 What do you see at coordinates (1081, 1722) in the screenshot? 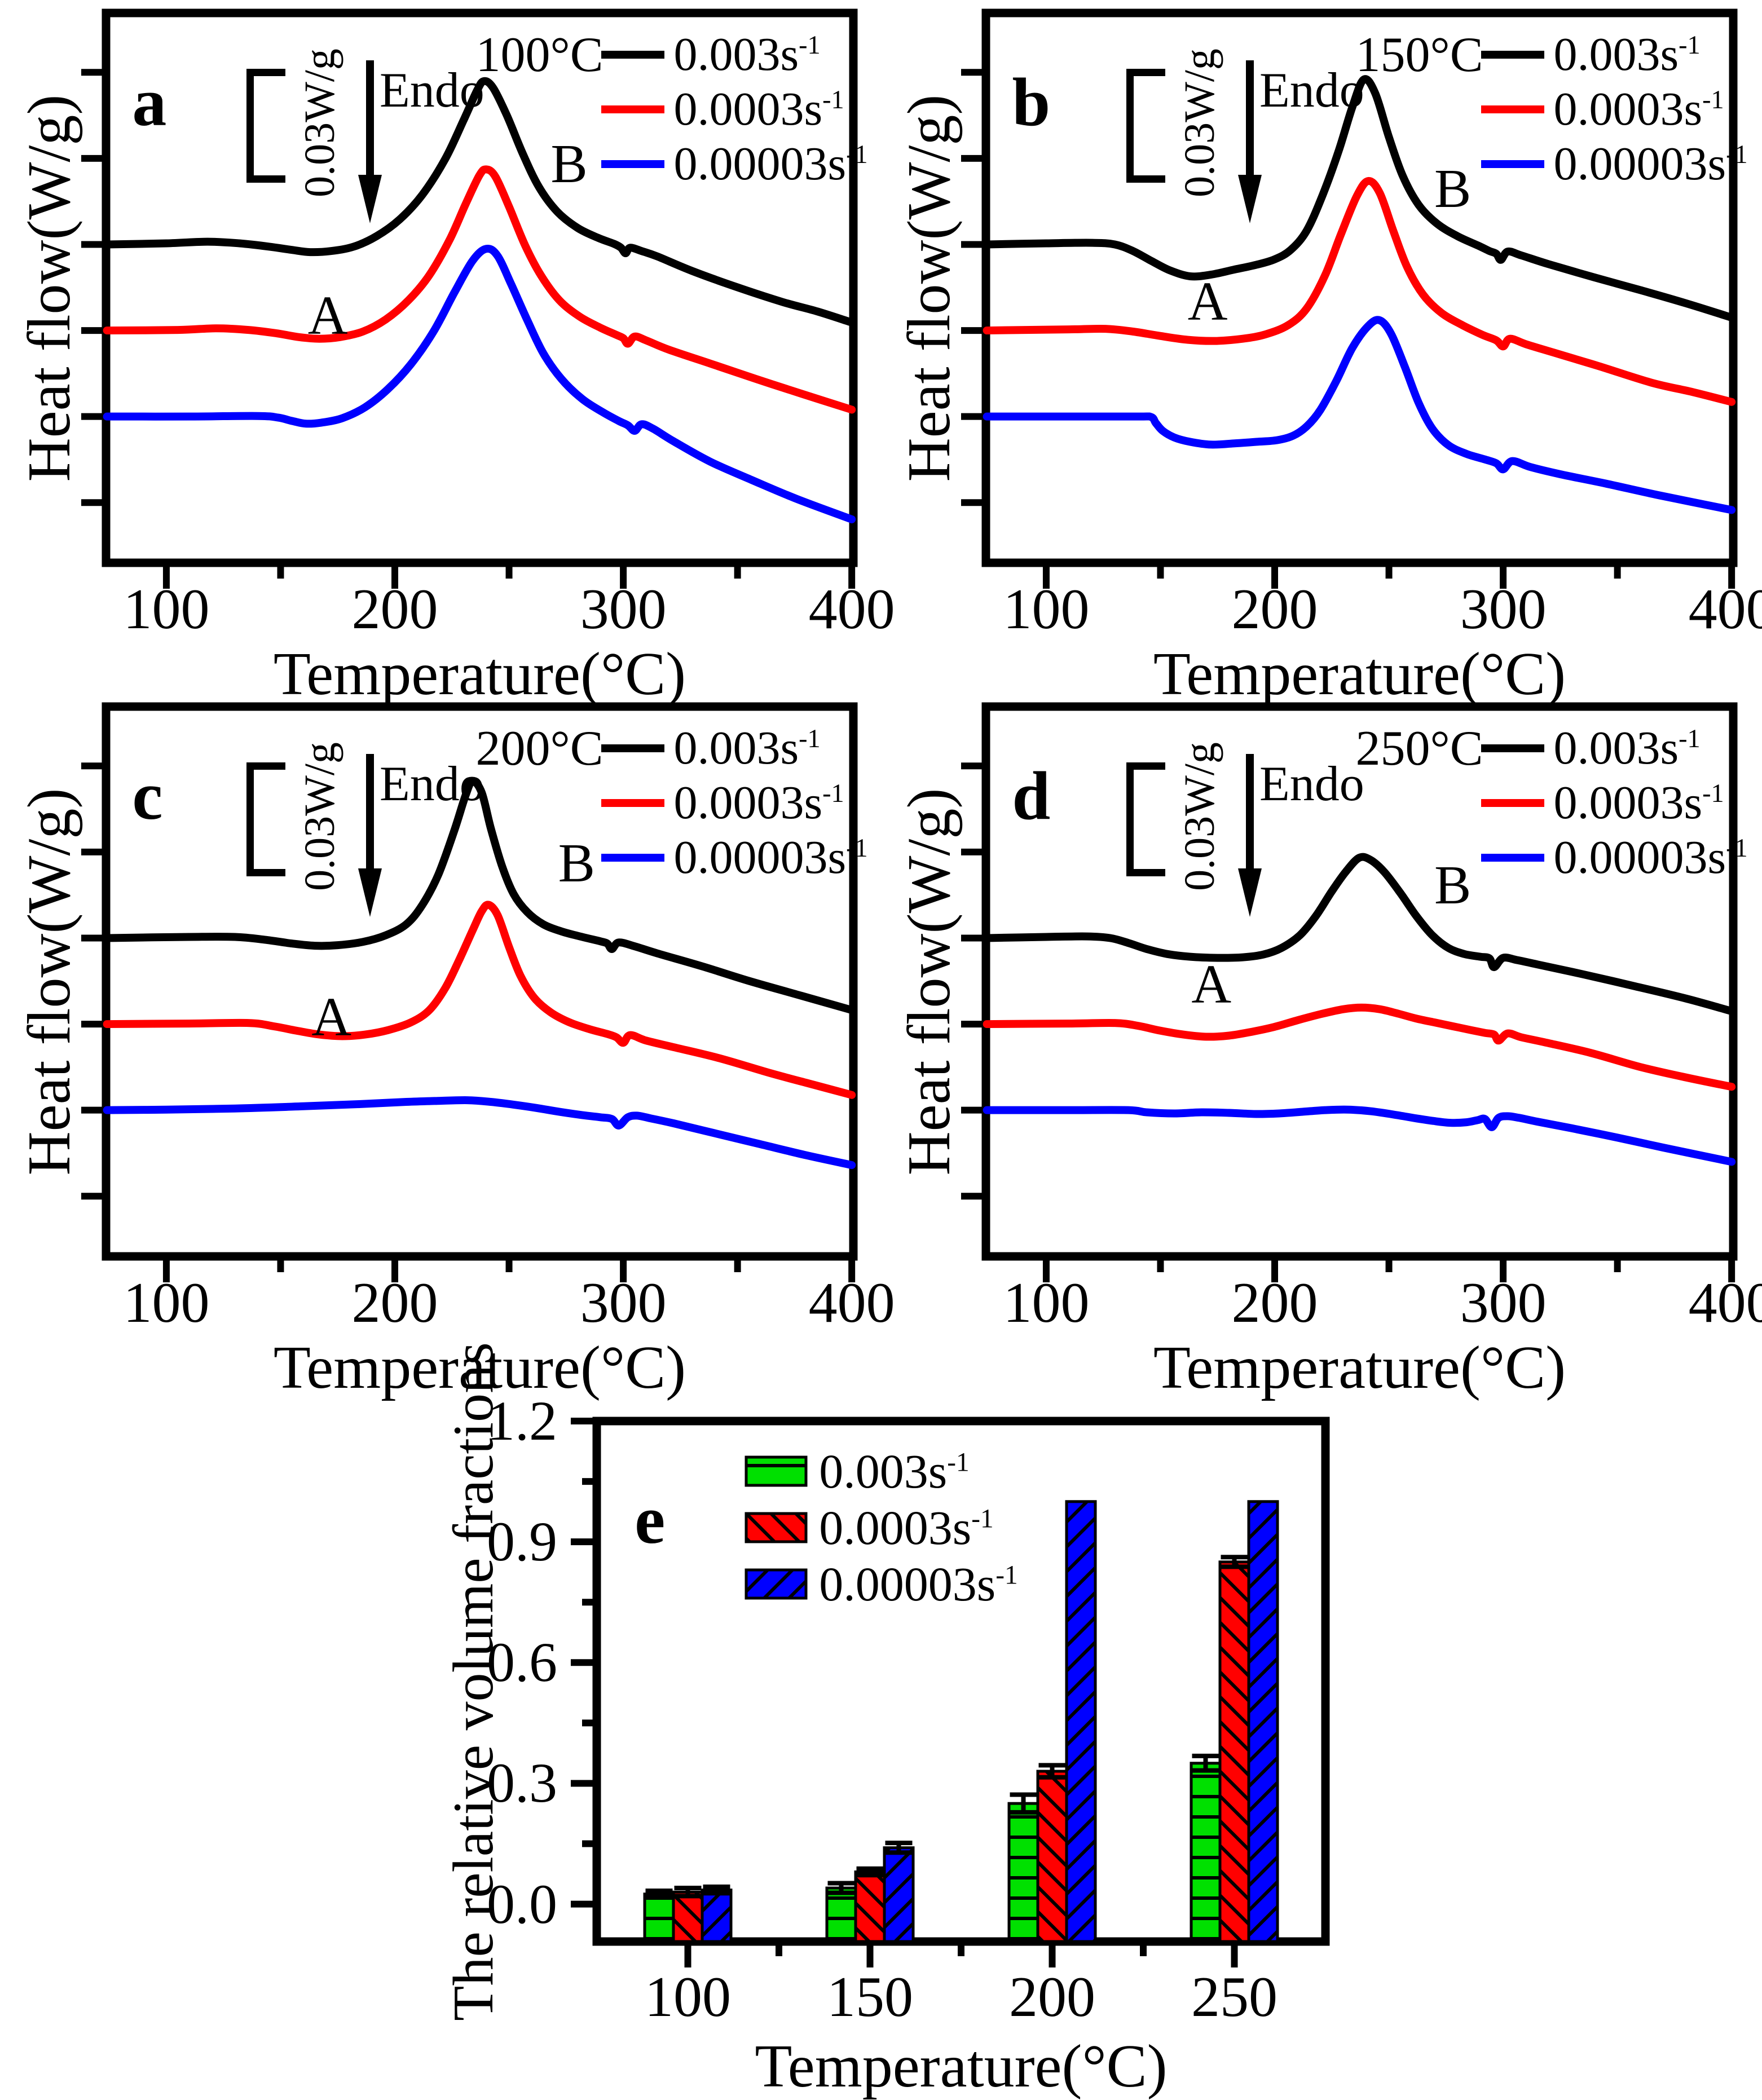
I see `bar-0.00003s-1-200` at bounding box center [1081, 1722].